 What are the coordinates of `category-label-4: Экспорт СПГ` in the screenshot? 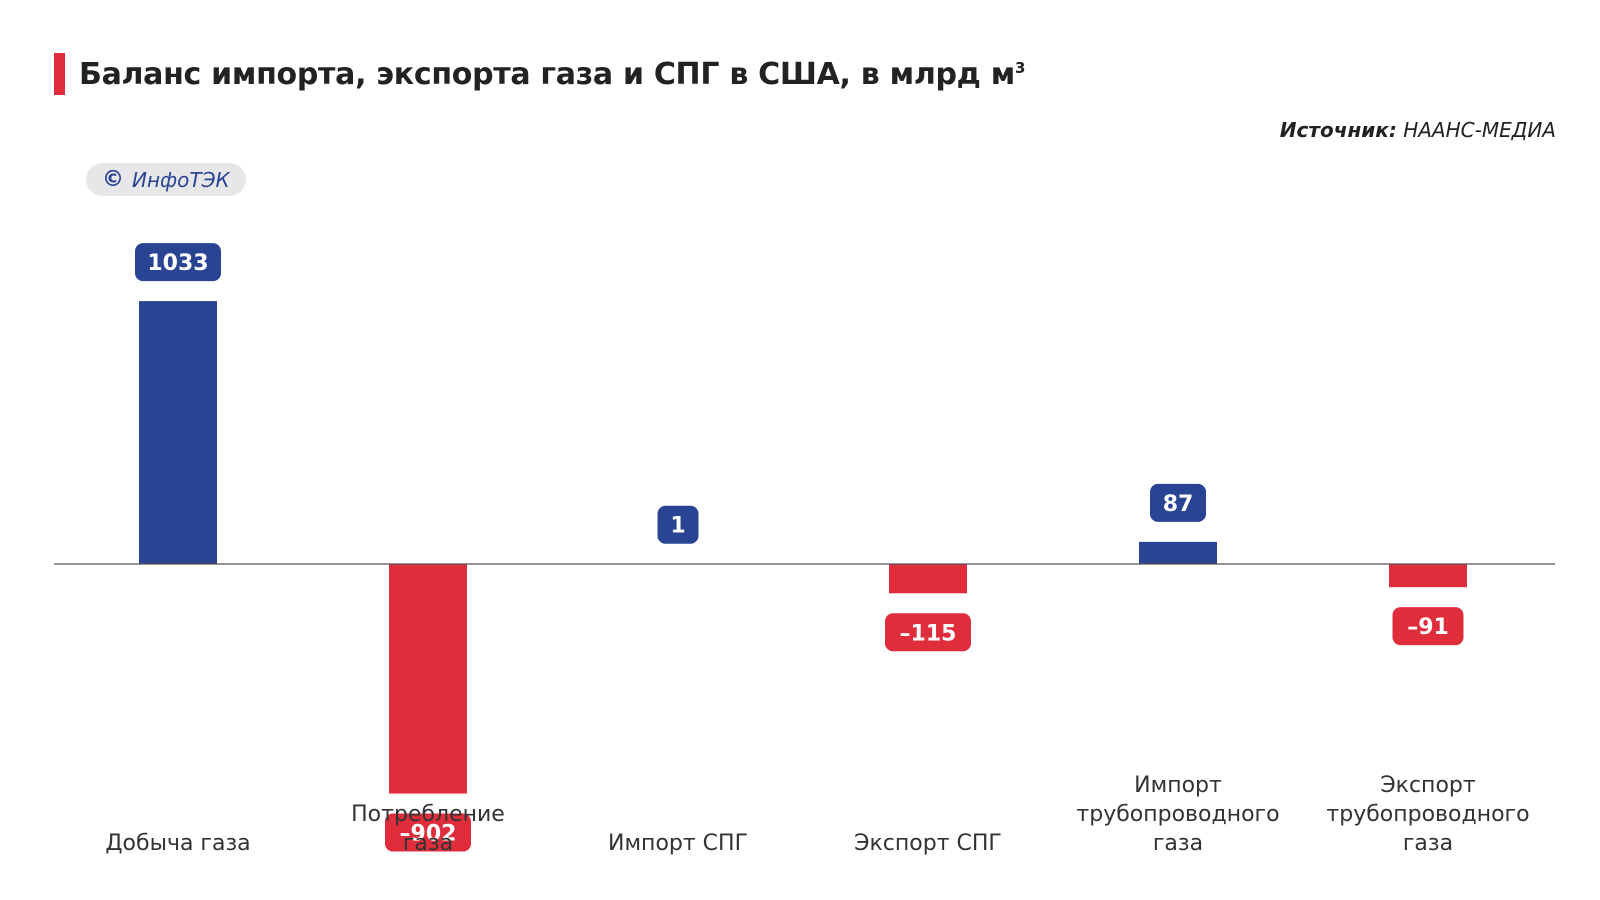 It's located at (928, 843).